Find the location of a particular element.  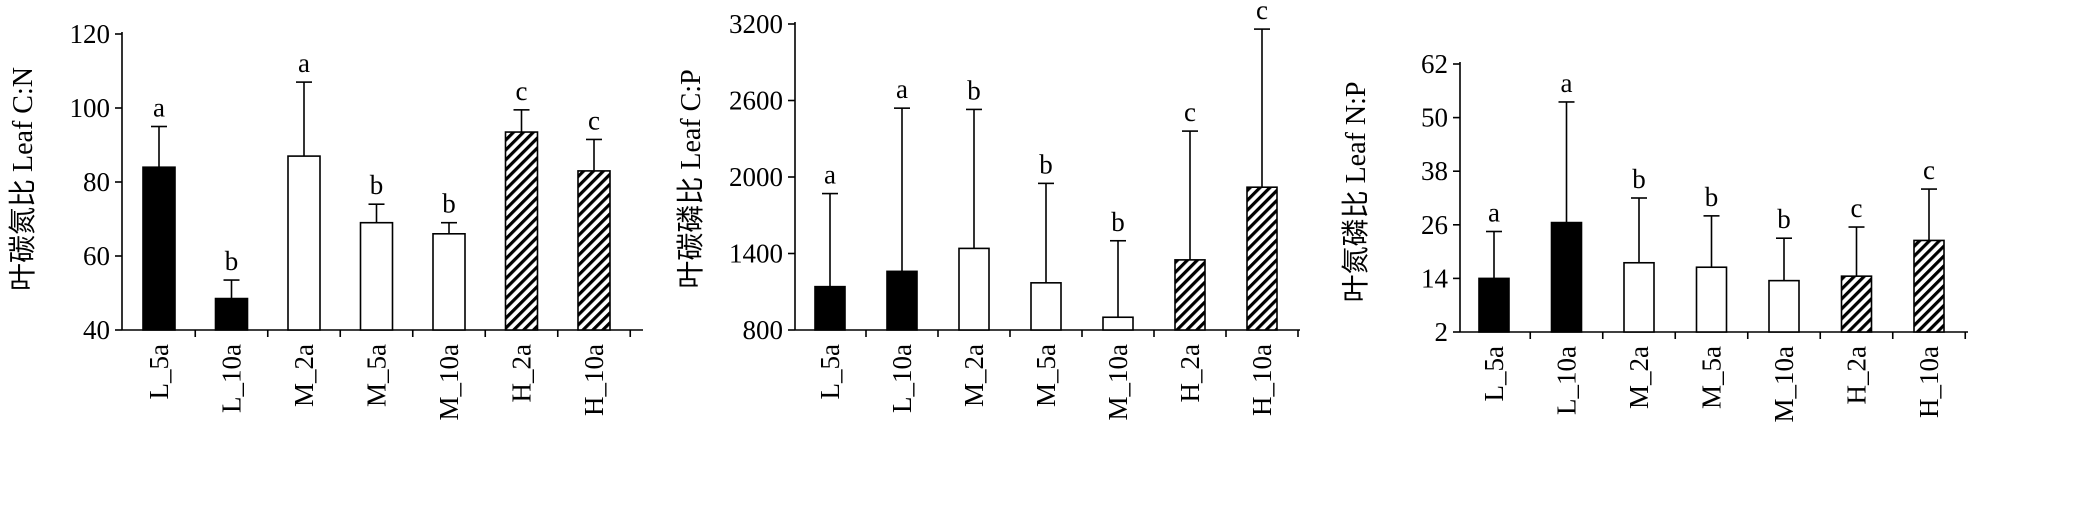

y-tick-label: 62 is located at coordinates (1434, 64).